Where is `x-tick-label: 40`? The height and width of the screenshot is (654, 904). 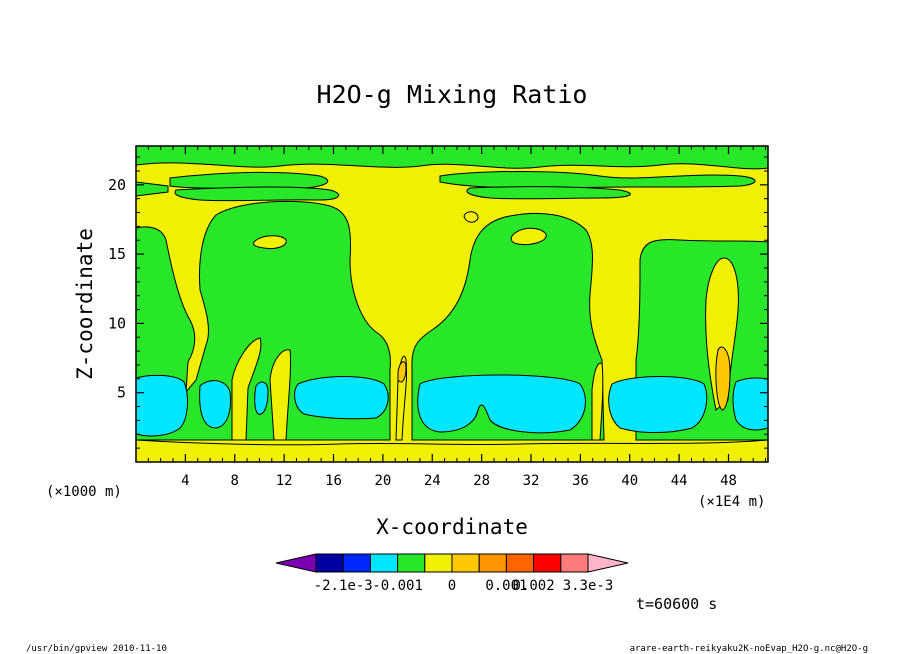 x-tick-label: 40 is located at coordinates (629, 481).